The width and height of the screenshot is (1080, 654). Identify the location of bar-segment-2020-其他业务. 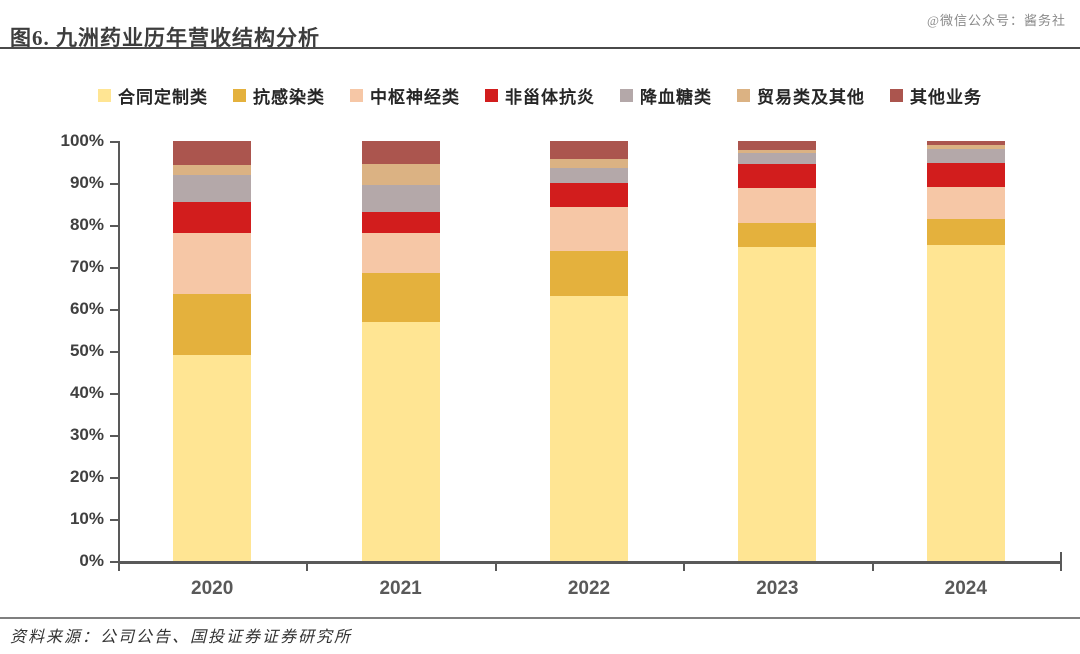
(212, 153).